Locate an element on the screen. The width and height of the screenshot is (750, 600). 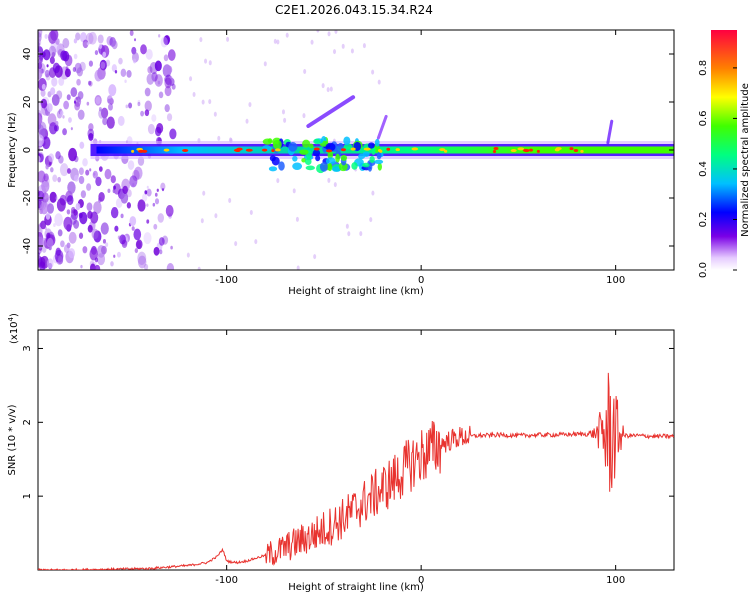
spectrogram-x-tick-label: 100 is located at coordinates (615, 280).